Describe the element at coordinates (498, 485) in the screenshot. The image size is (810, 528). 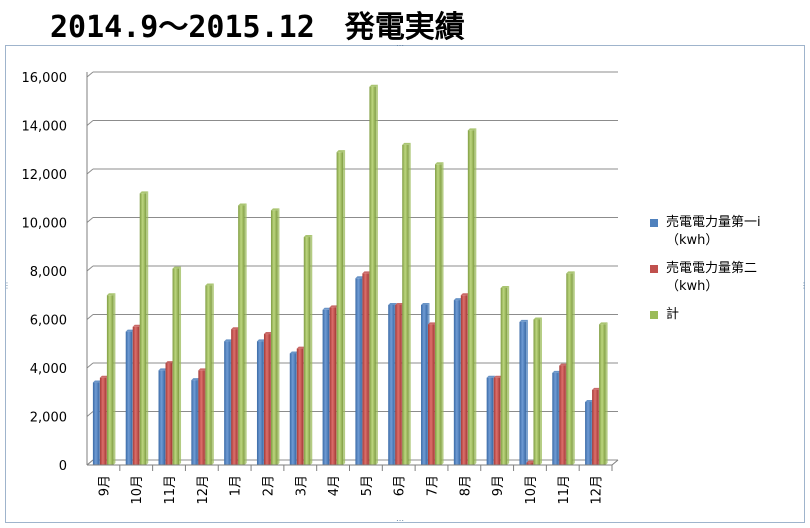
I see `x-tick-label: 9月` at that location.